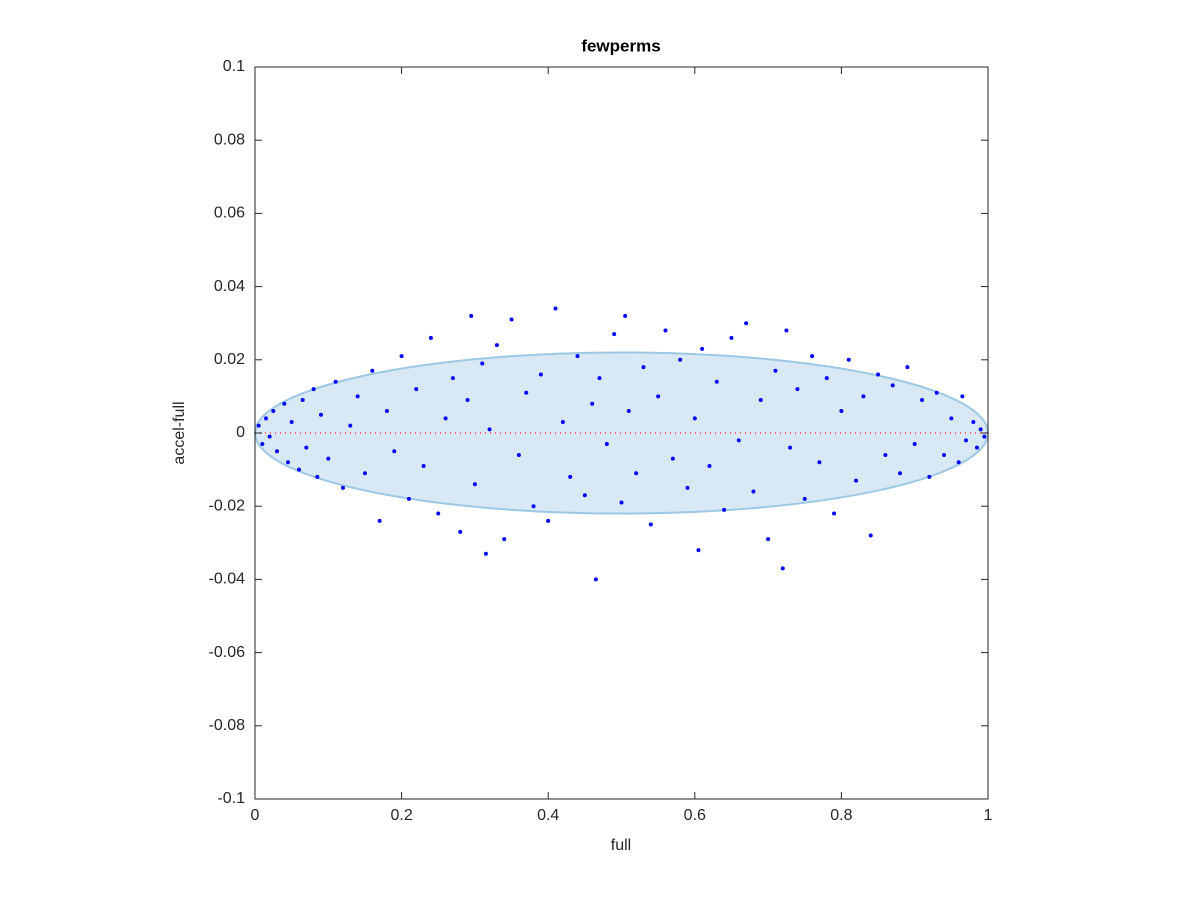 The width and height of the screenshot is (1200, 900). Describe the element at coordinates (548, 815) in the screenshot. I see `x-tick-label: 0.4` at that location.